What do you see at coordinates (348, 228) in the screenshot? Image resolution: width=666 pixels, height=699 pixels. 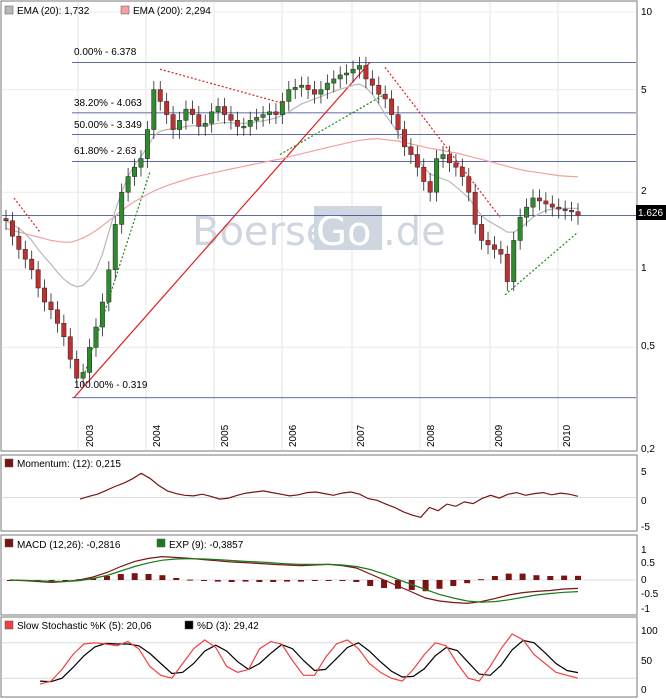 I see `watermark-box` at bounding box center [348, 228].